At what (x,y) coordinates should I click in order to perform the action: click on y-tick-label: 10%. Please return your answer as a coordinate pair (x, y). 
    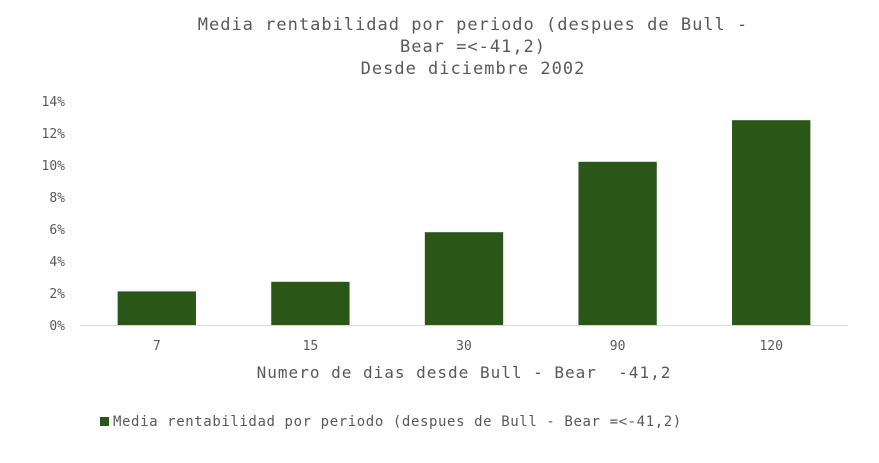
    Looking at the image, I should click on (54, 166).